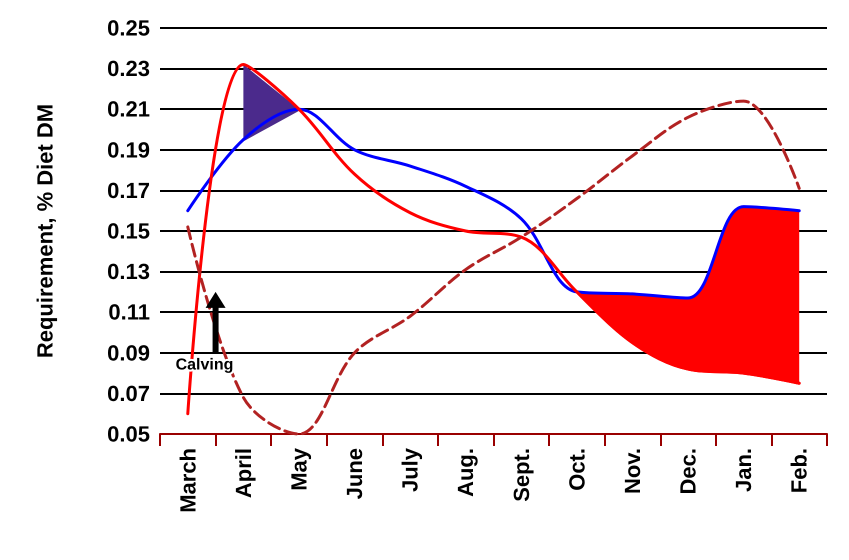 This screenshot has width=849, height=560. I want to click on x-tick-label: Sept., so click(521, 475).